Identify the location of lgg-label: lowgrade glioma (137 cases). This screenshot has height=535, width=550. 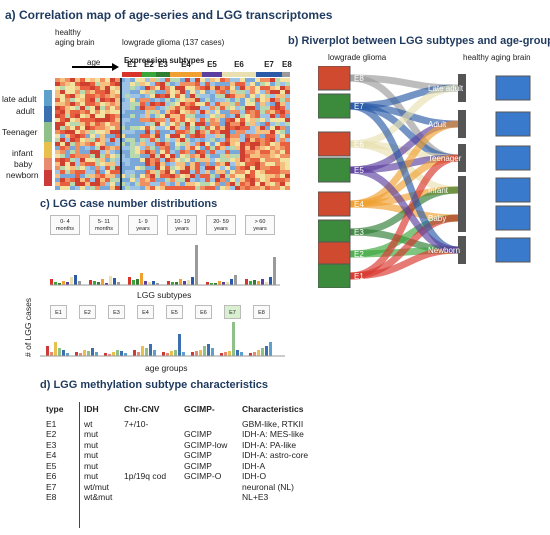
(173, 42).